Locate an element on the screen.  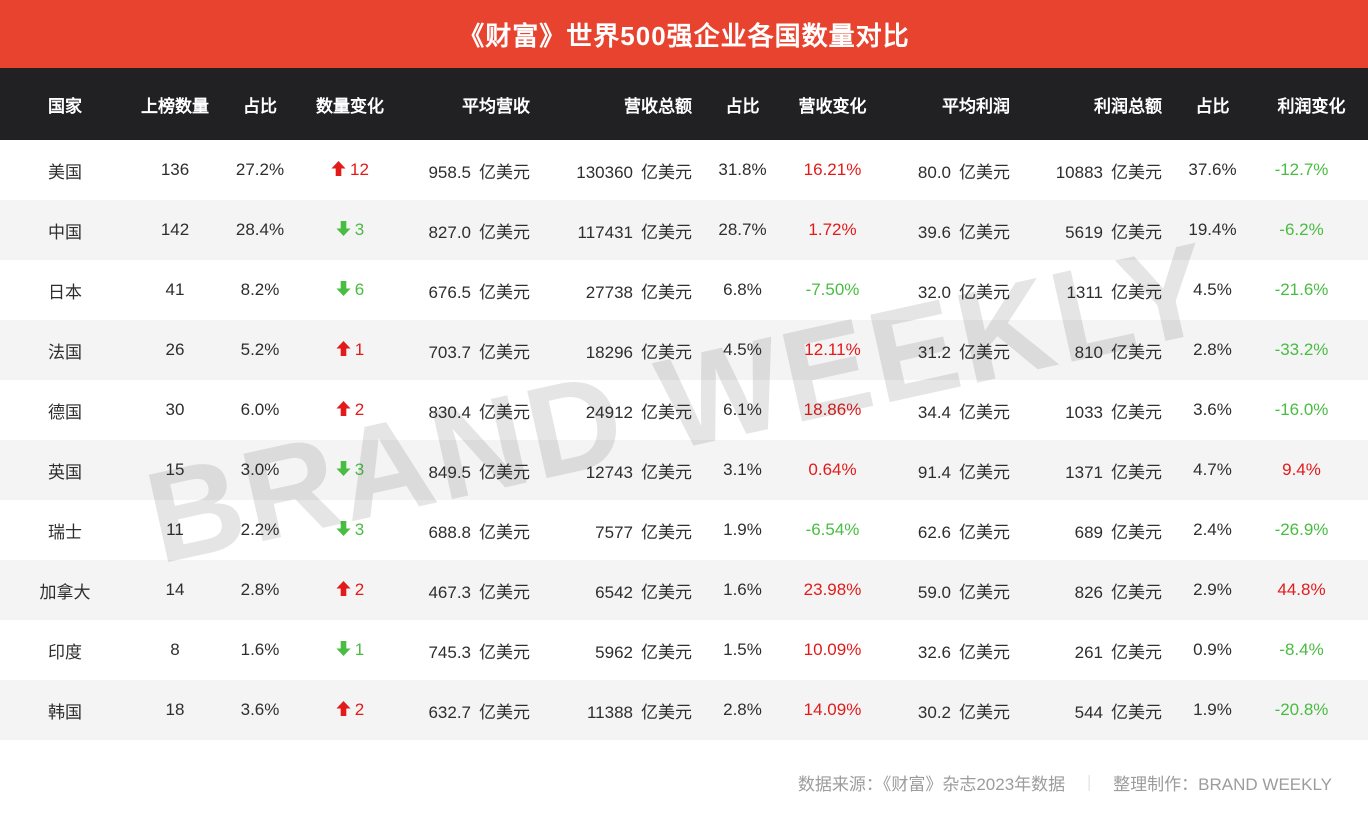
cell-m9: 59.0 亿美元 is located at coordinates (963, 592).